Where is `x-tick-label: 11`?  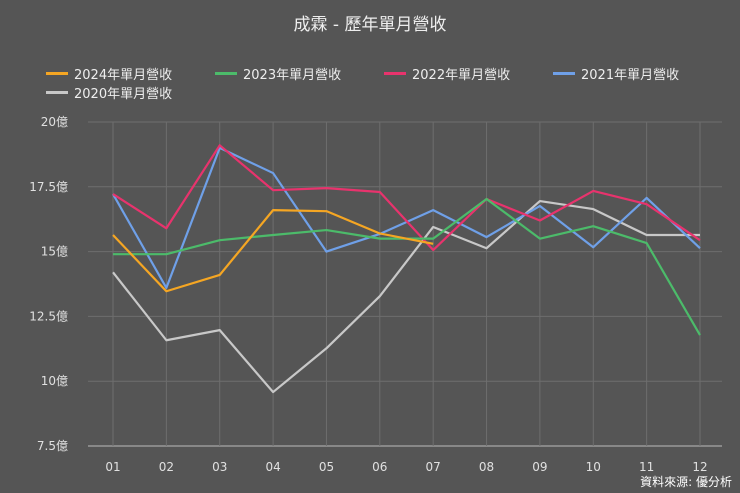 x-tick-label: 11 is located at coordinates (646, 467).